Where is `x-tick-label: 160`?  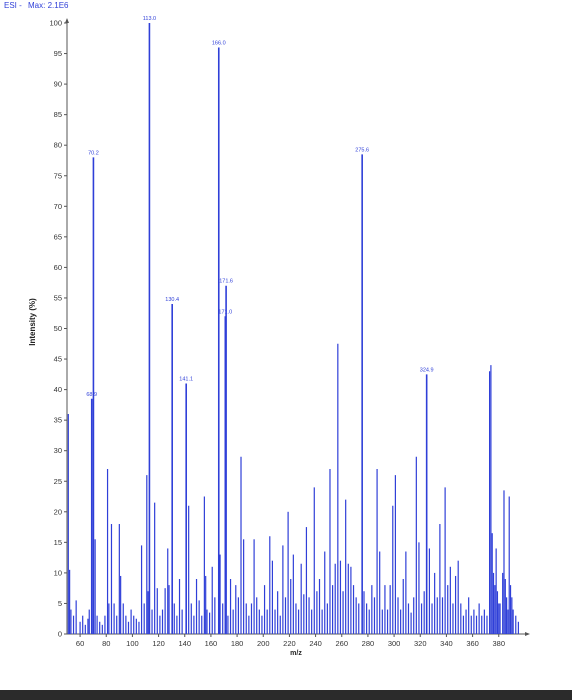 x-tick-label: 160 is located at coordinates (211, 643).